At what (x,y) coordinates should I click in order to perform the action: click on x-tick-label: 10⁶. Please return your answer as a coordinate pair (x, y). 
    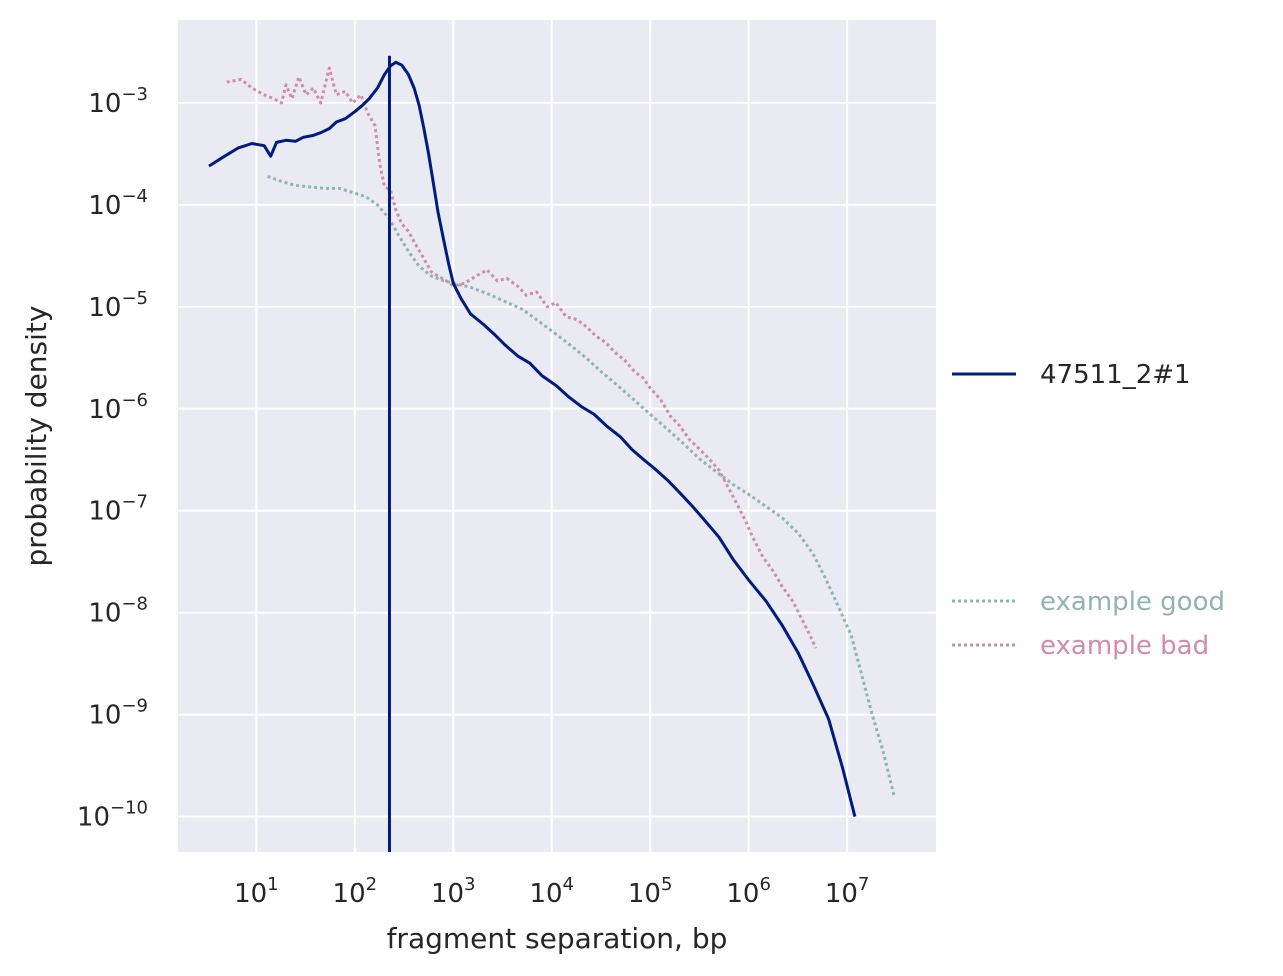
    Looking at the image, I should click on (748, 891).